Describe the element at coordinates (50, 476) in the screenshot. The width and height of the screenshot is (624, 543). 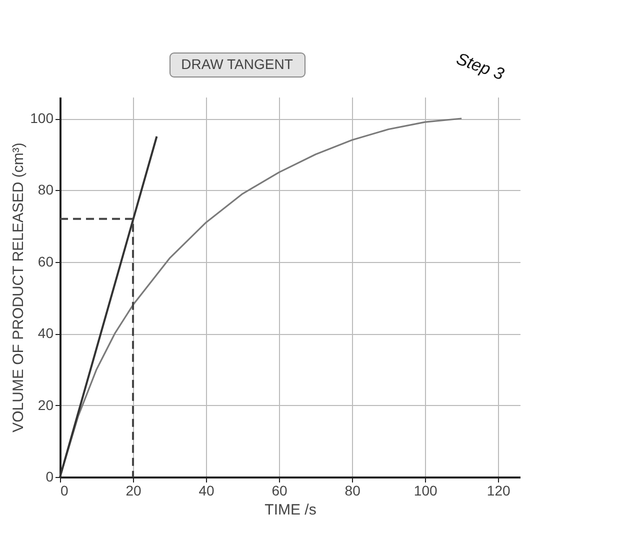
I see `y-tick-label: 0` at that location.